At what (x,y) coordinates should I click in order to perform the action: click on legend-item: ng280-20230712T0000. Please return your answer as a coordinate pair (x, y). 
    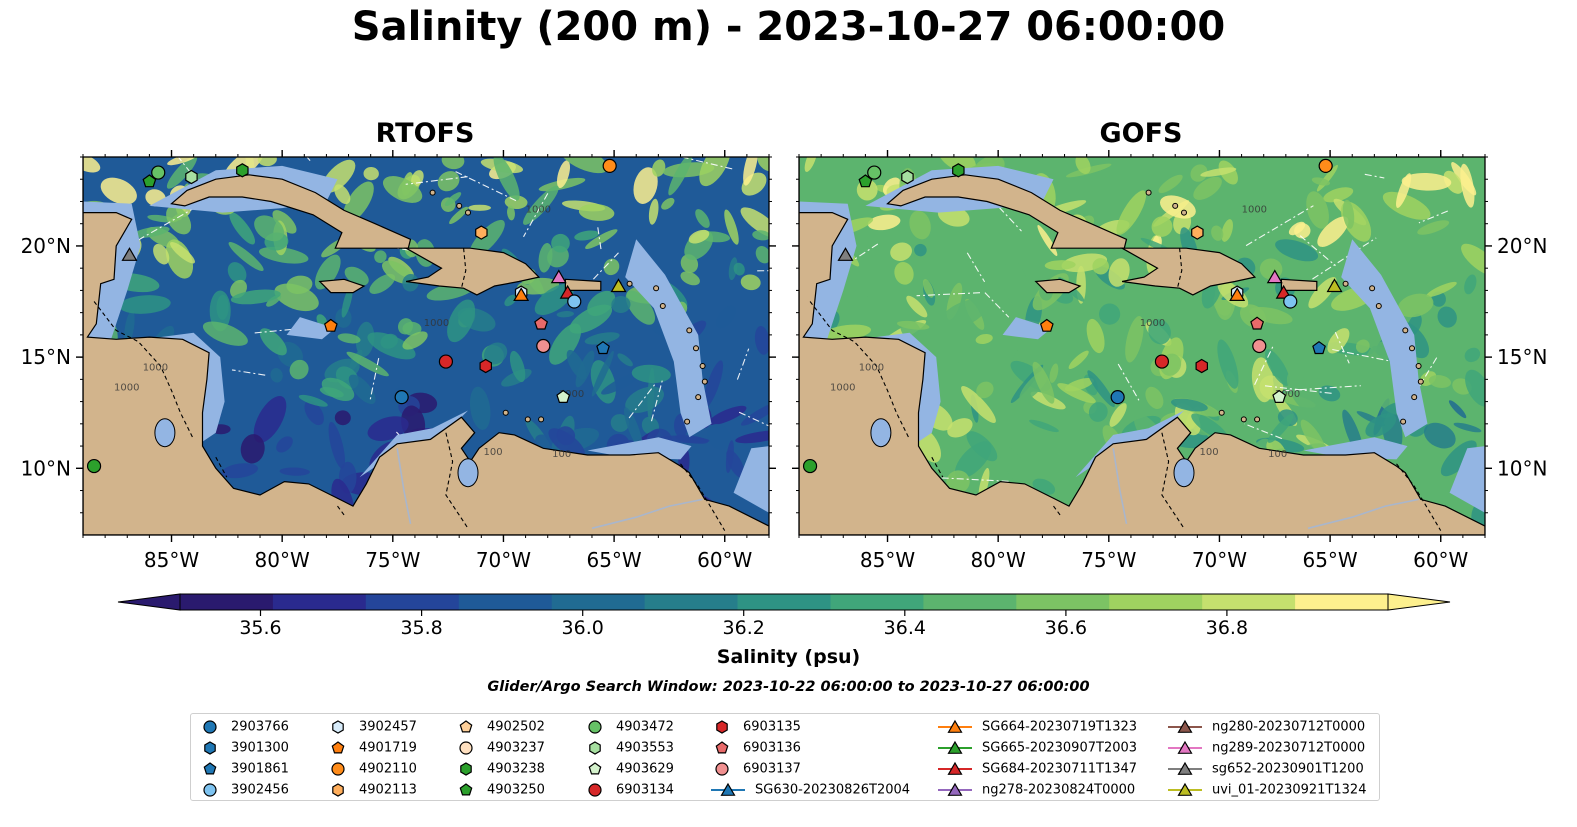
    Looking at the image, I should click on (1266, 727).